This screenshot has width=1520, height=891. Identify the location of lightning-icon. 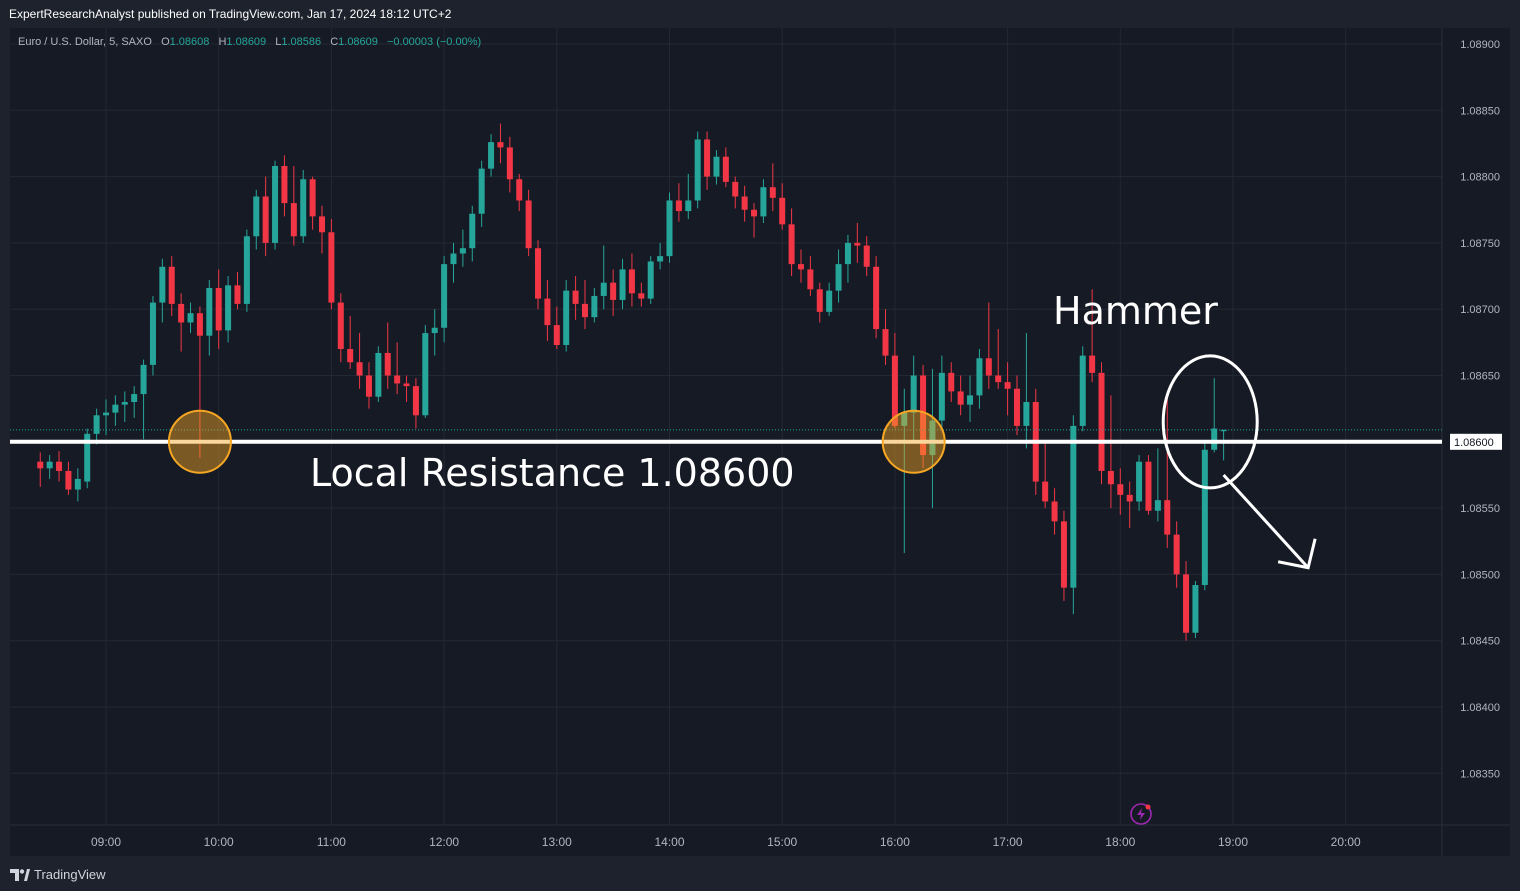
(1141, 814).